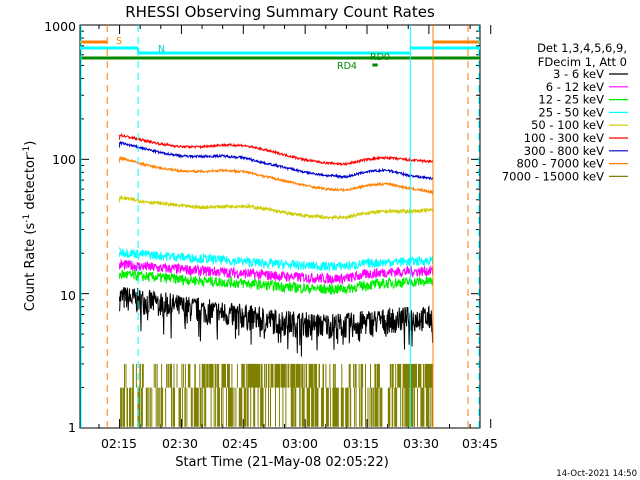 Image resolution: width=640 pixels, height=480 pixels. I want to click on x-tick-label: 03:00, so click(300, 443).